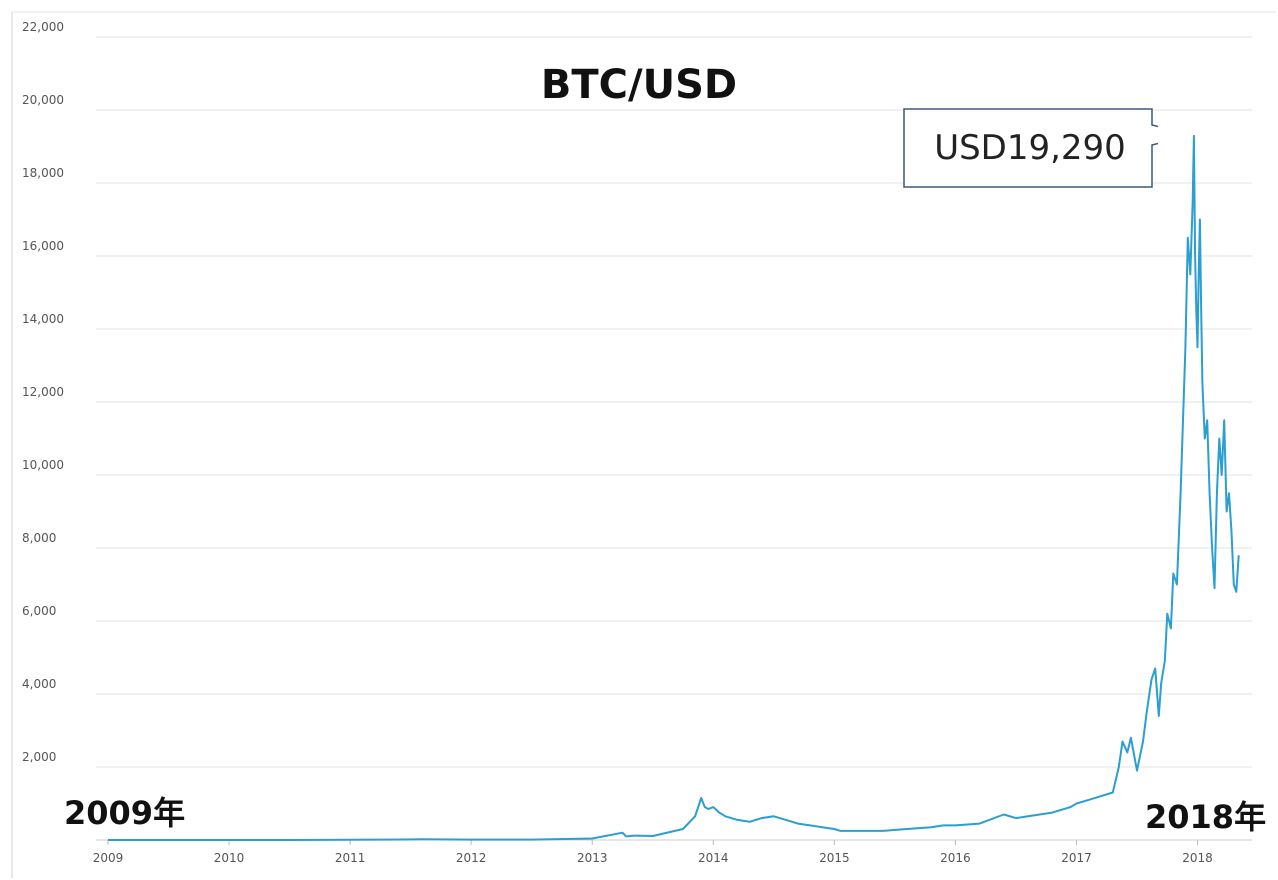  What do you see at coordinates (350, 858) in the screenshot?
I see `x-tick-label: 2011` at bounding box center [350, 858].